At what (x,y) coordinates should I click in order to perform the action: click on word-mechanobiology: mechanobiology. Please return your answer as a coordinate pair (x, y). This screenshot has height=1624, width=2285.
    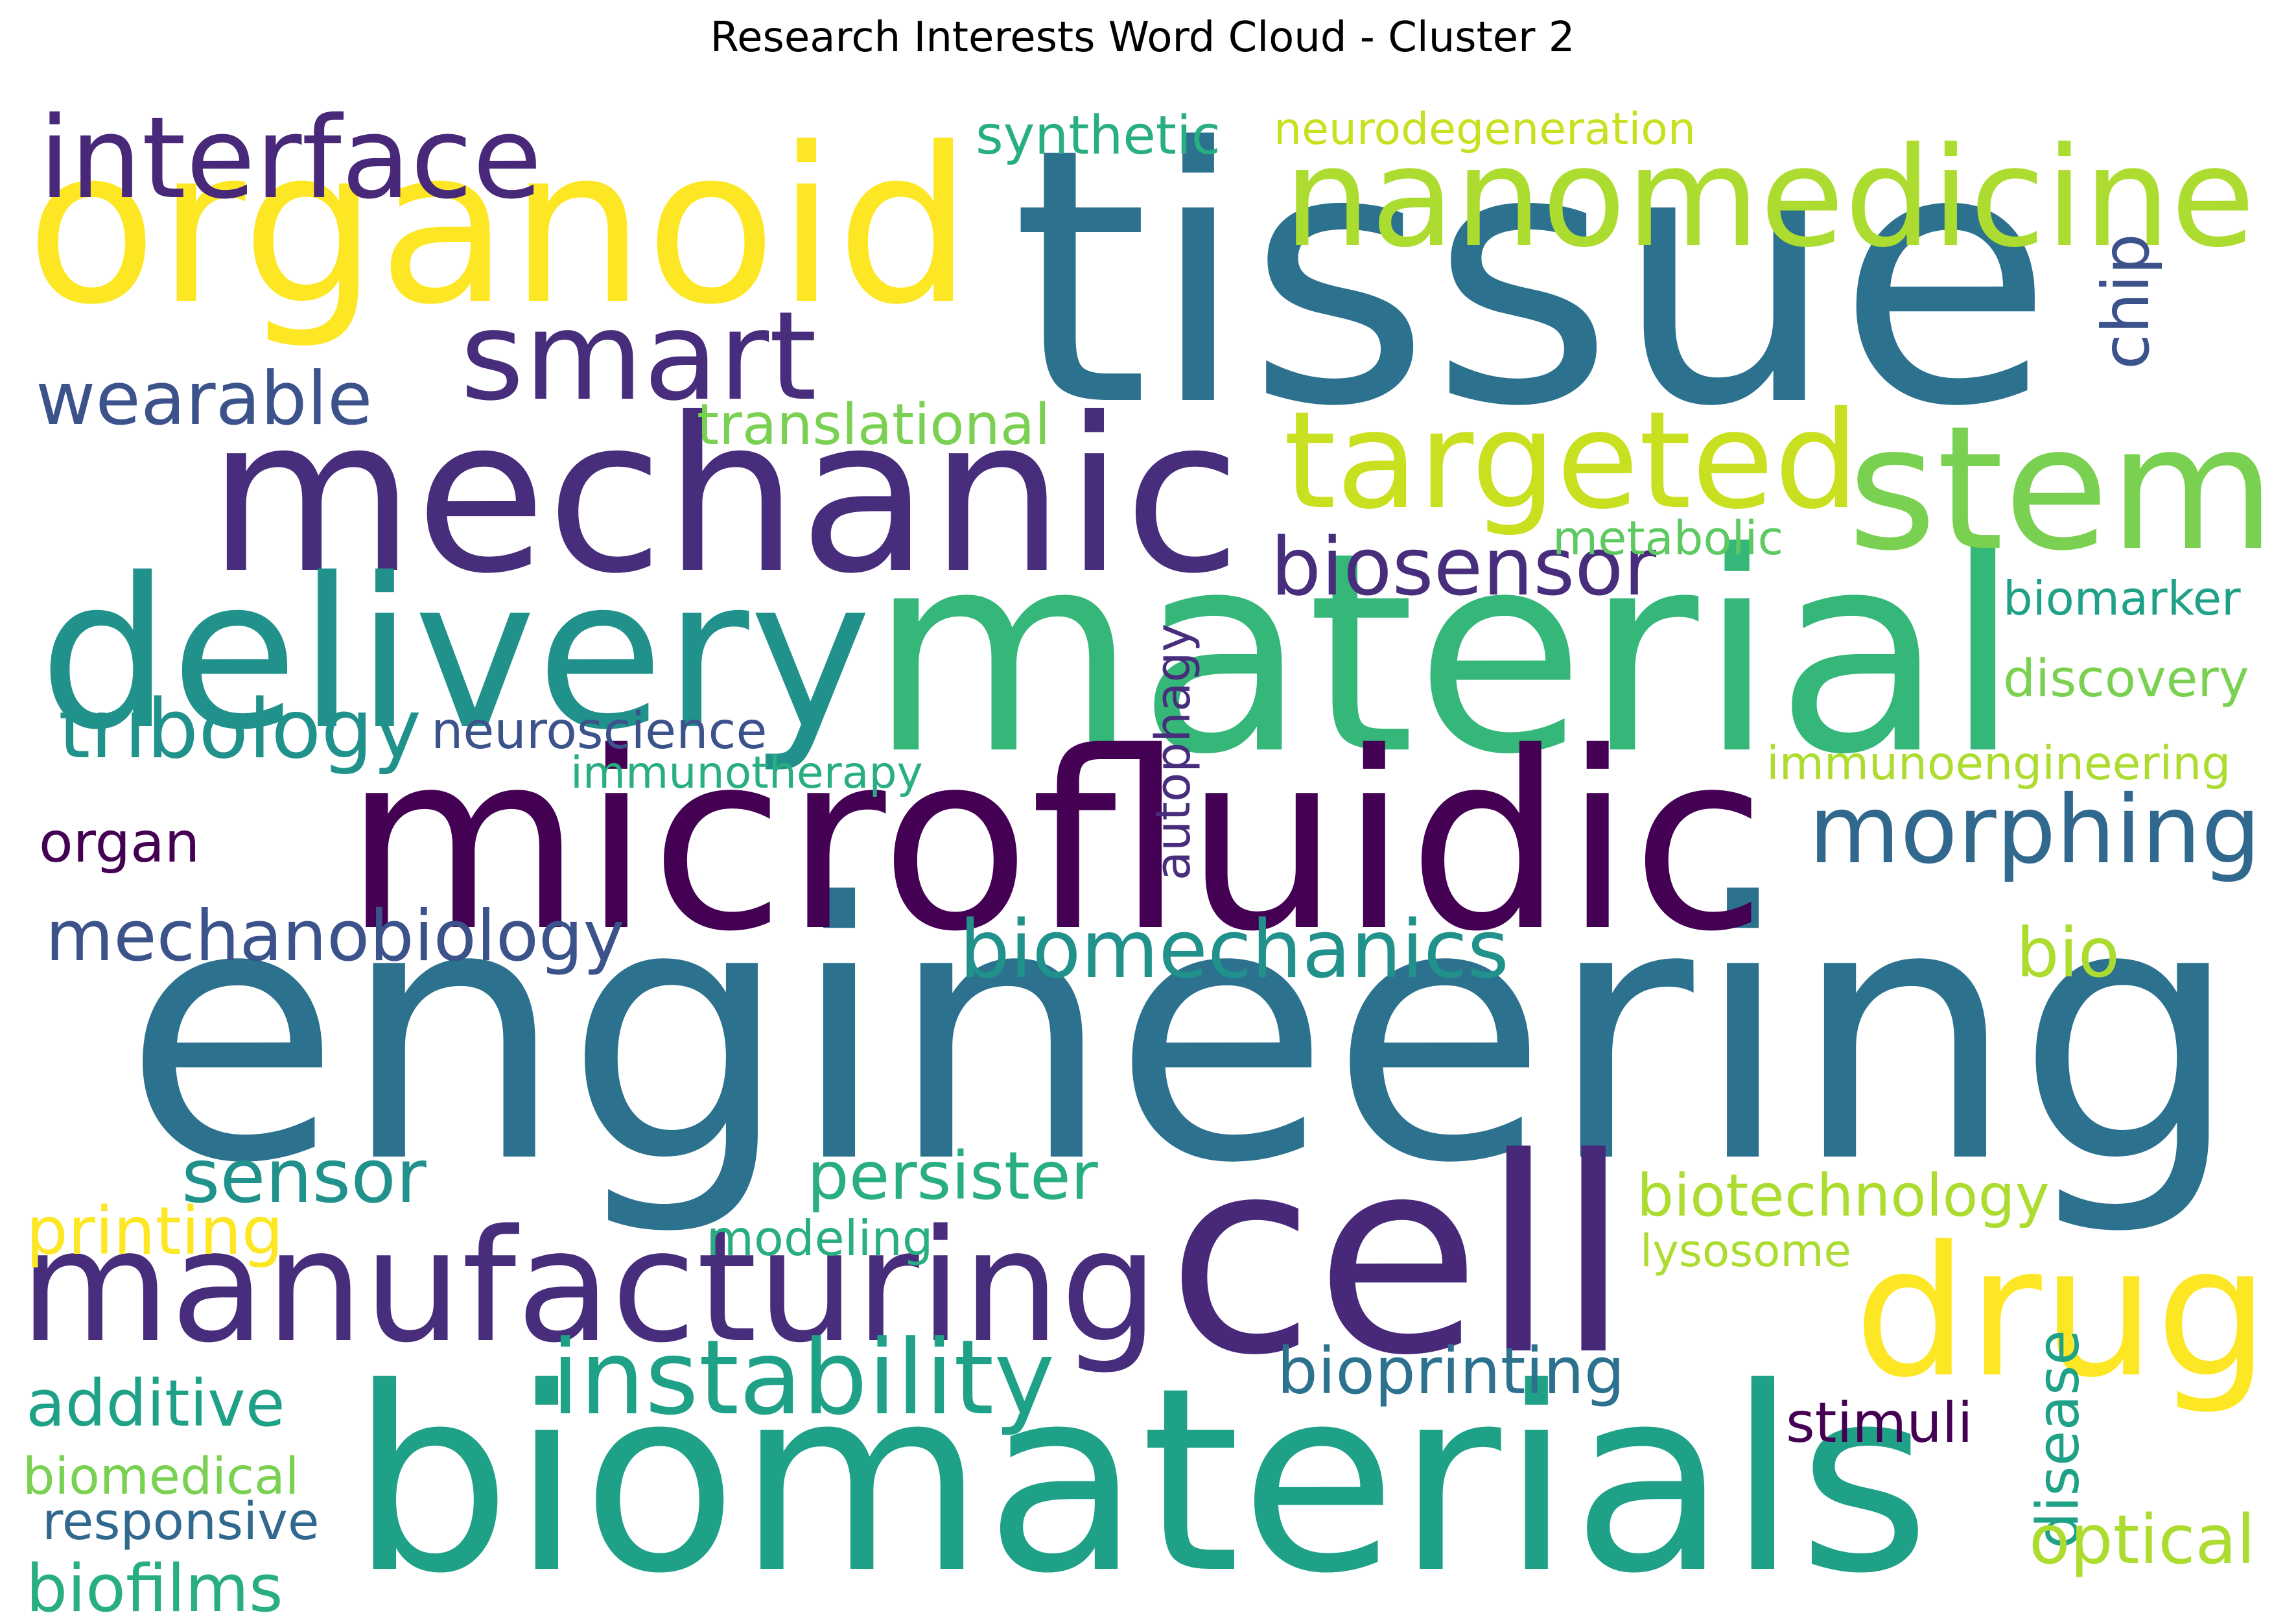
    Looking at the image, I should click on (335, 937).